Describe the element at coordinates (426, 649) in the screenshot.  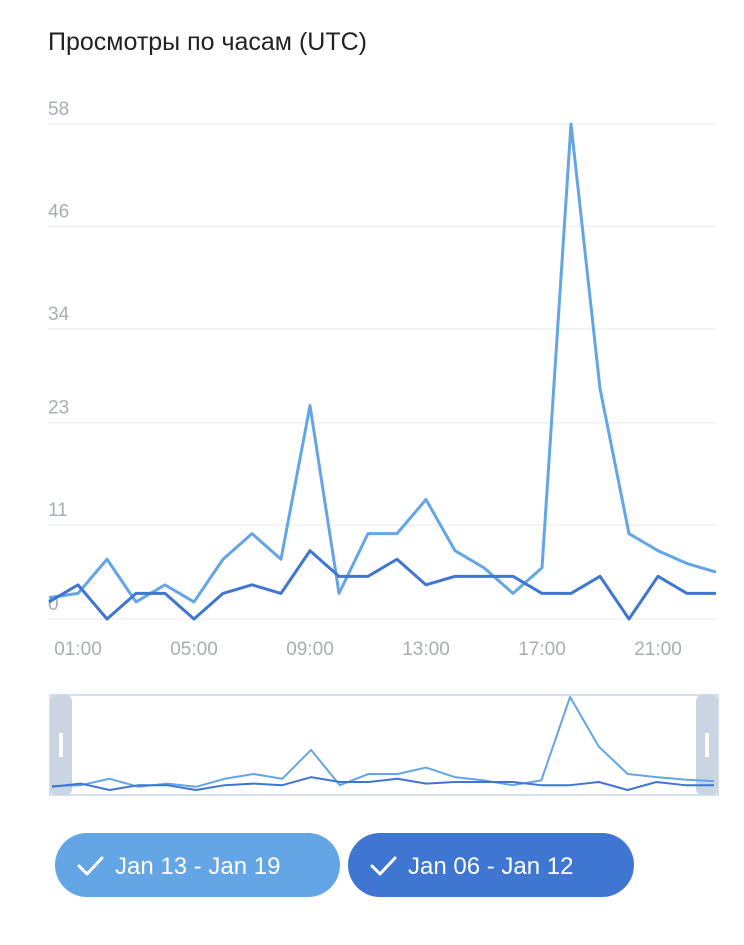
I see `x-tick-label: 13:00` at that location.